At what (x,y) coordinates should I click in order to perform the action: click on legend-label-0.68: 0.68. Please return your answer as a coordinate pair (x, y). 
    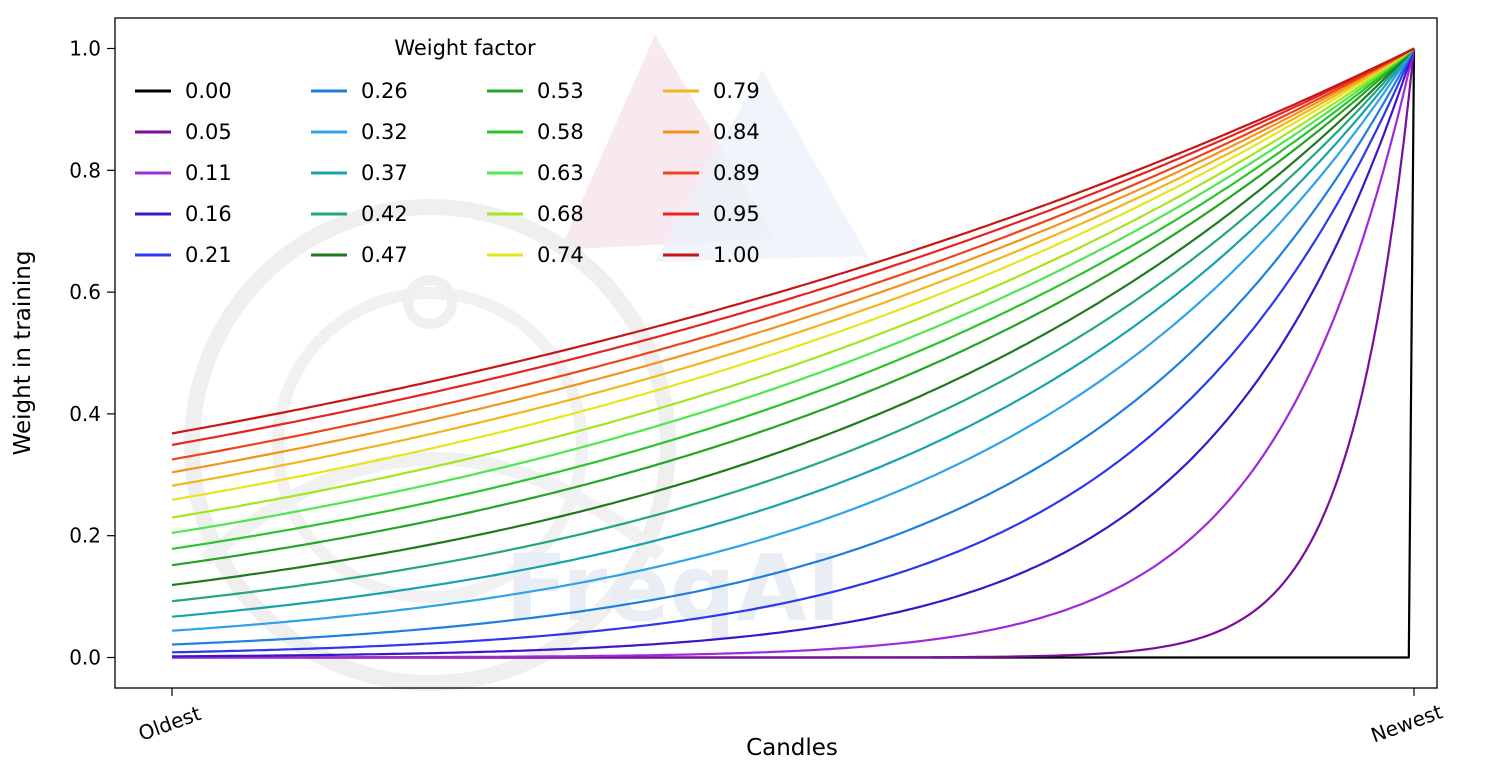
    Looking at the image, I should click on (560, 214).